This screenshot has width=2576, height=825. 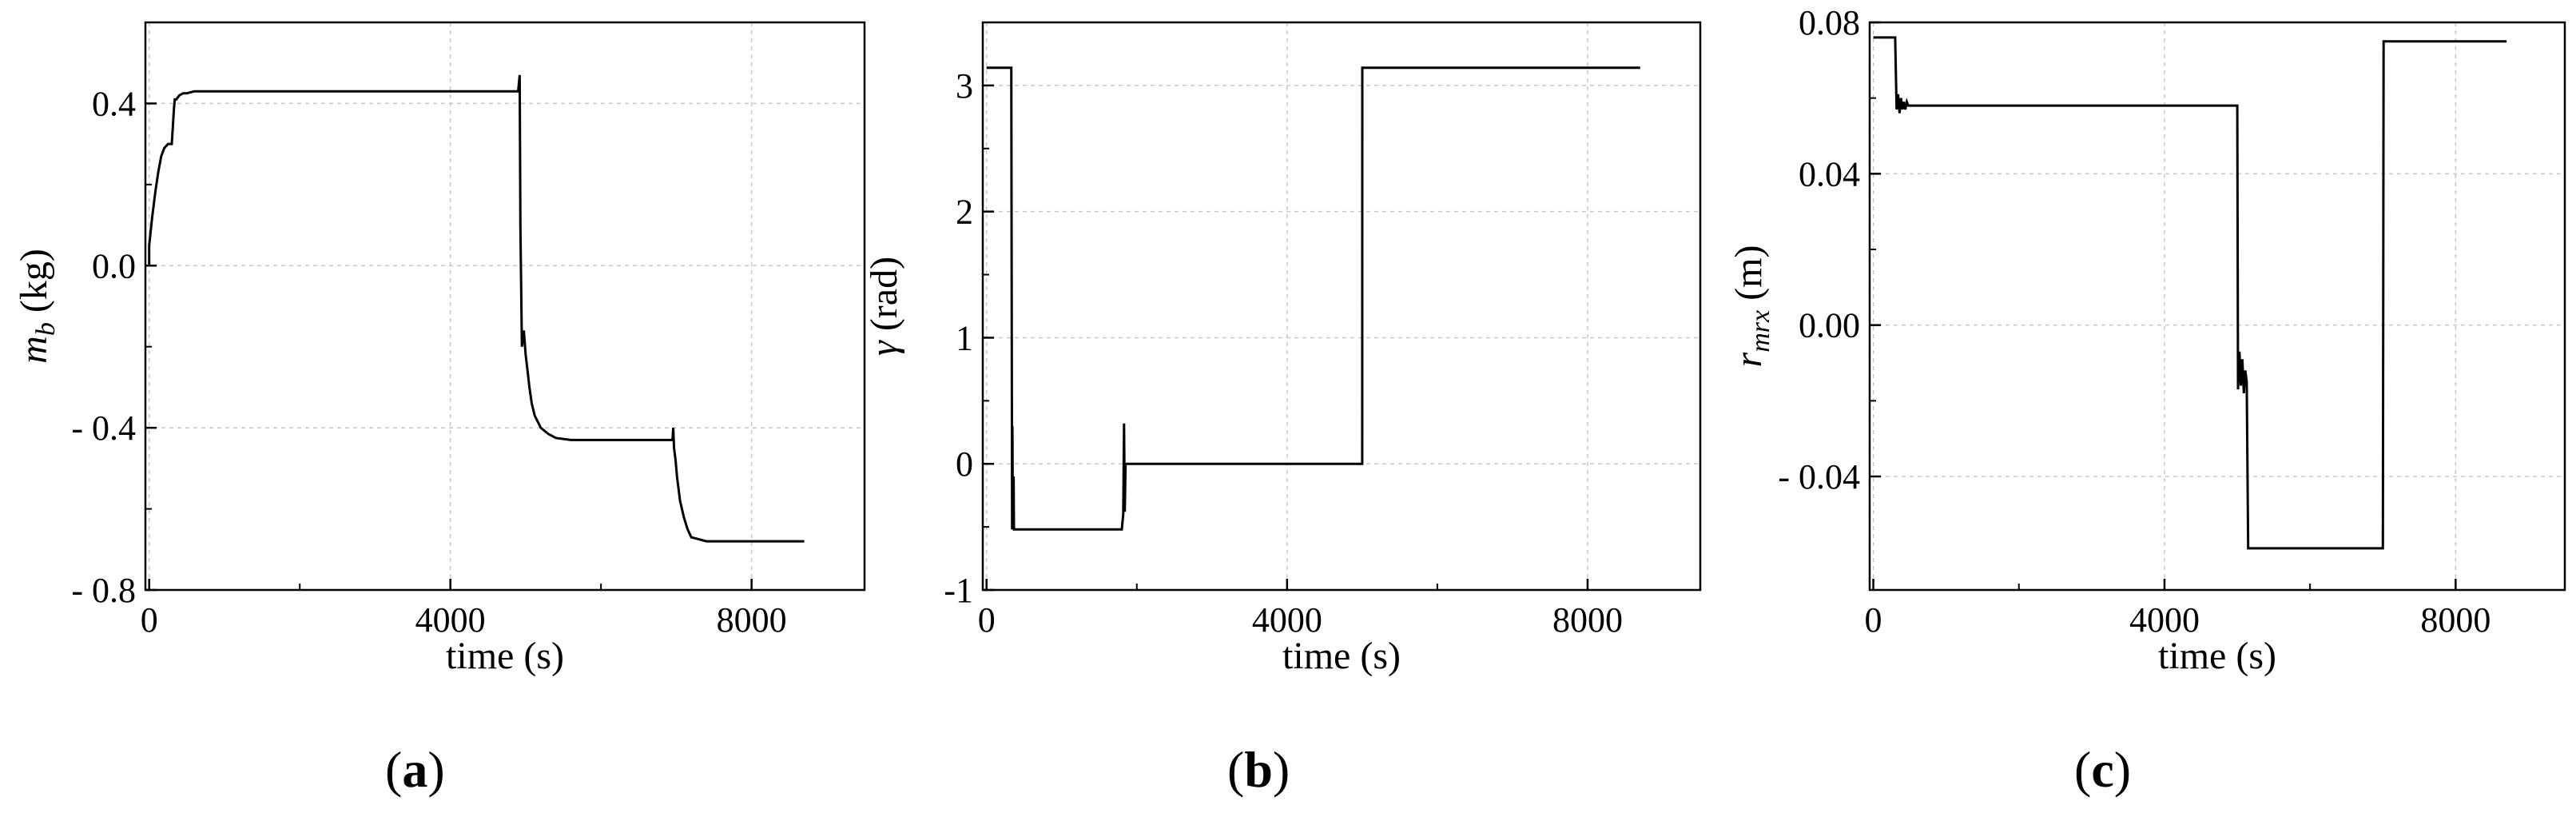 I want to click on y-tick-label: - 0.8, so click(x=103, y=590).